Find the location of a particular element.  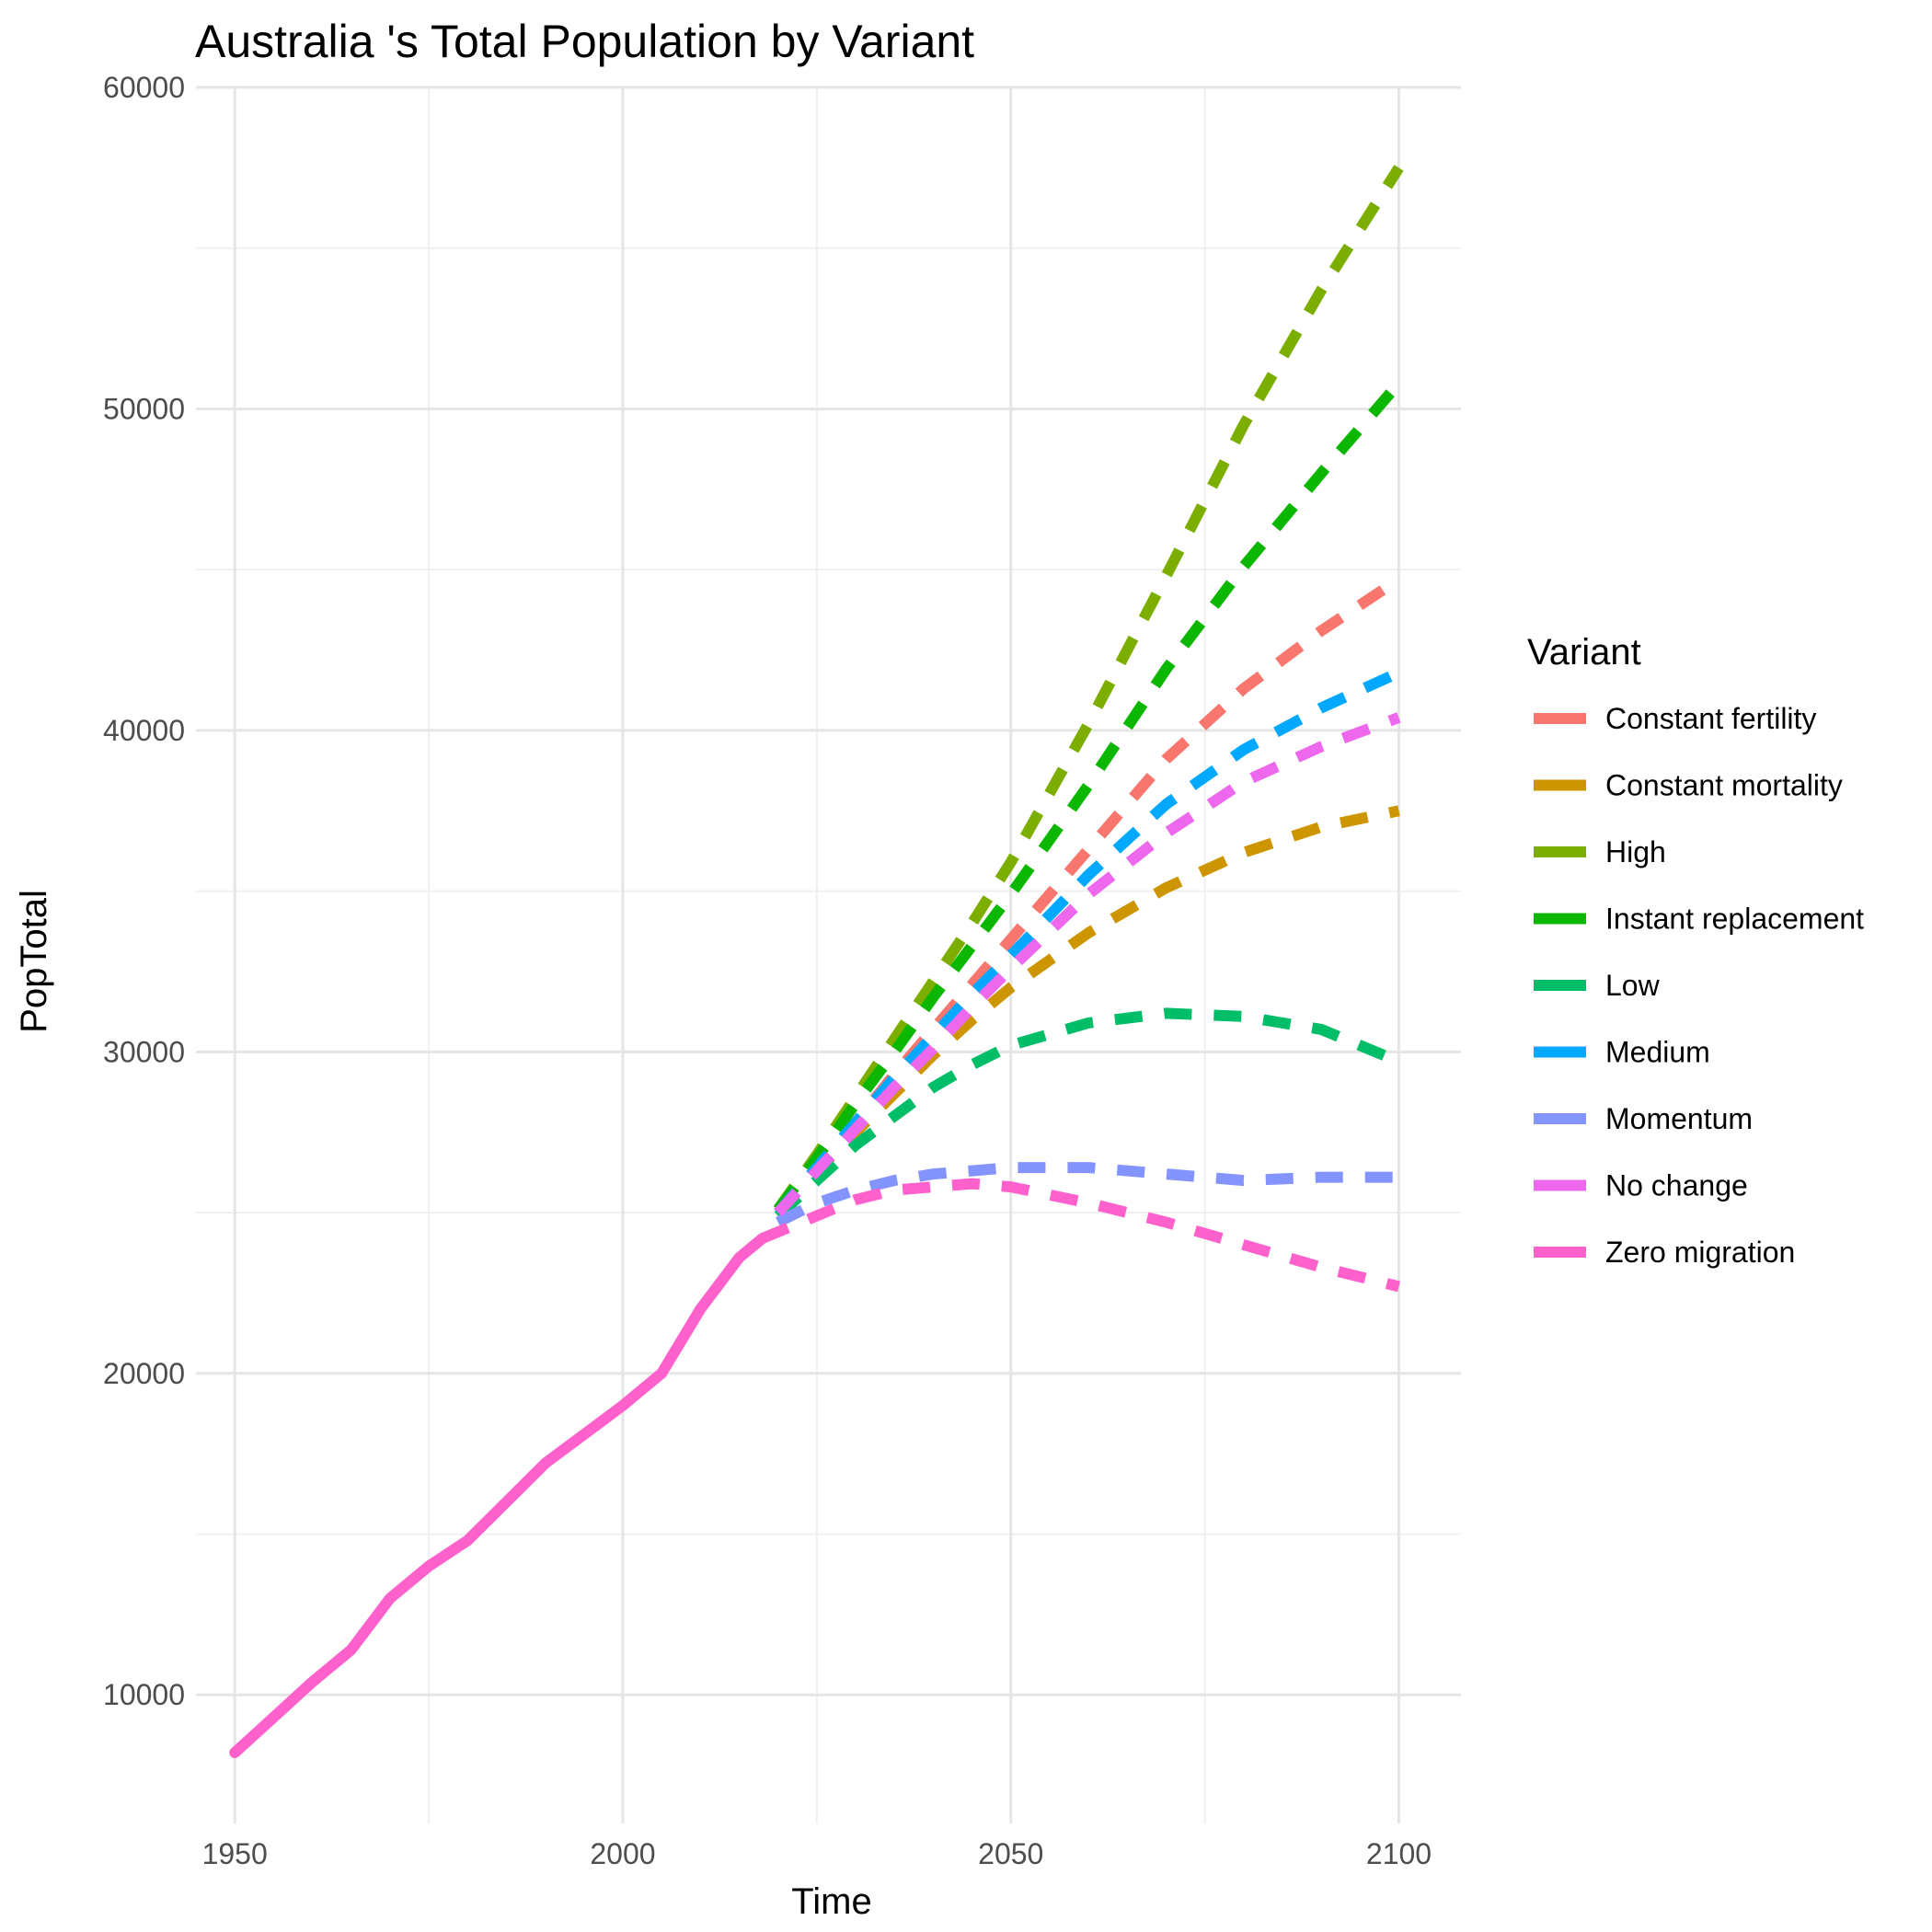

historical-line is located at coordinates (498, 1496).